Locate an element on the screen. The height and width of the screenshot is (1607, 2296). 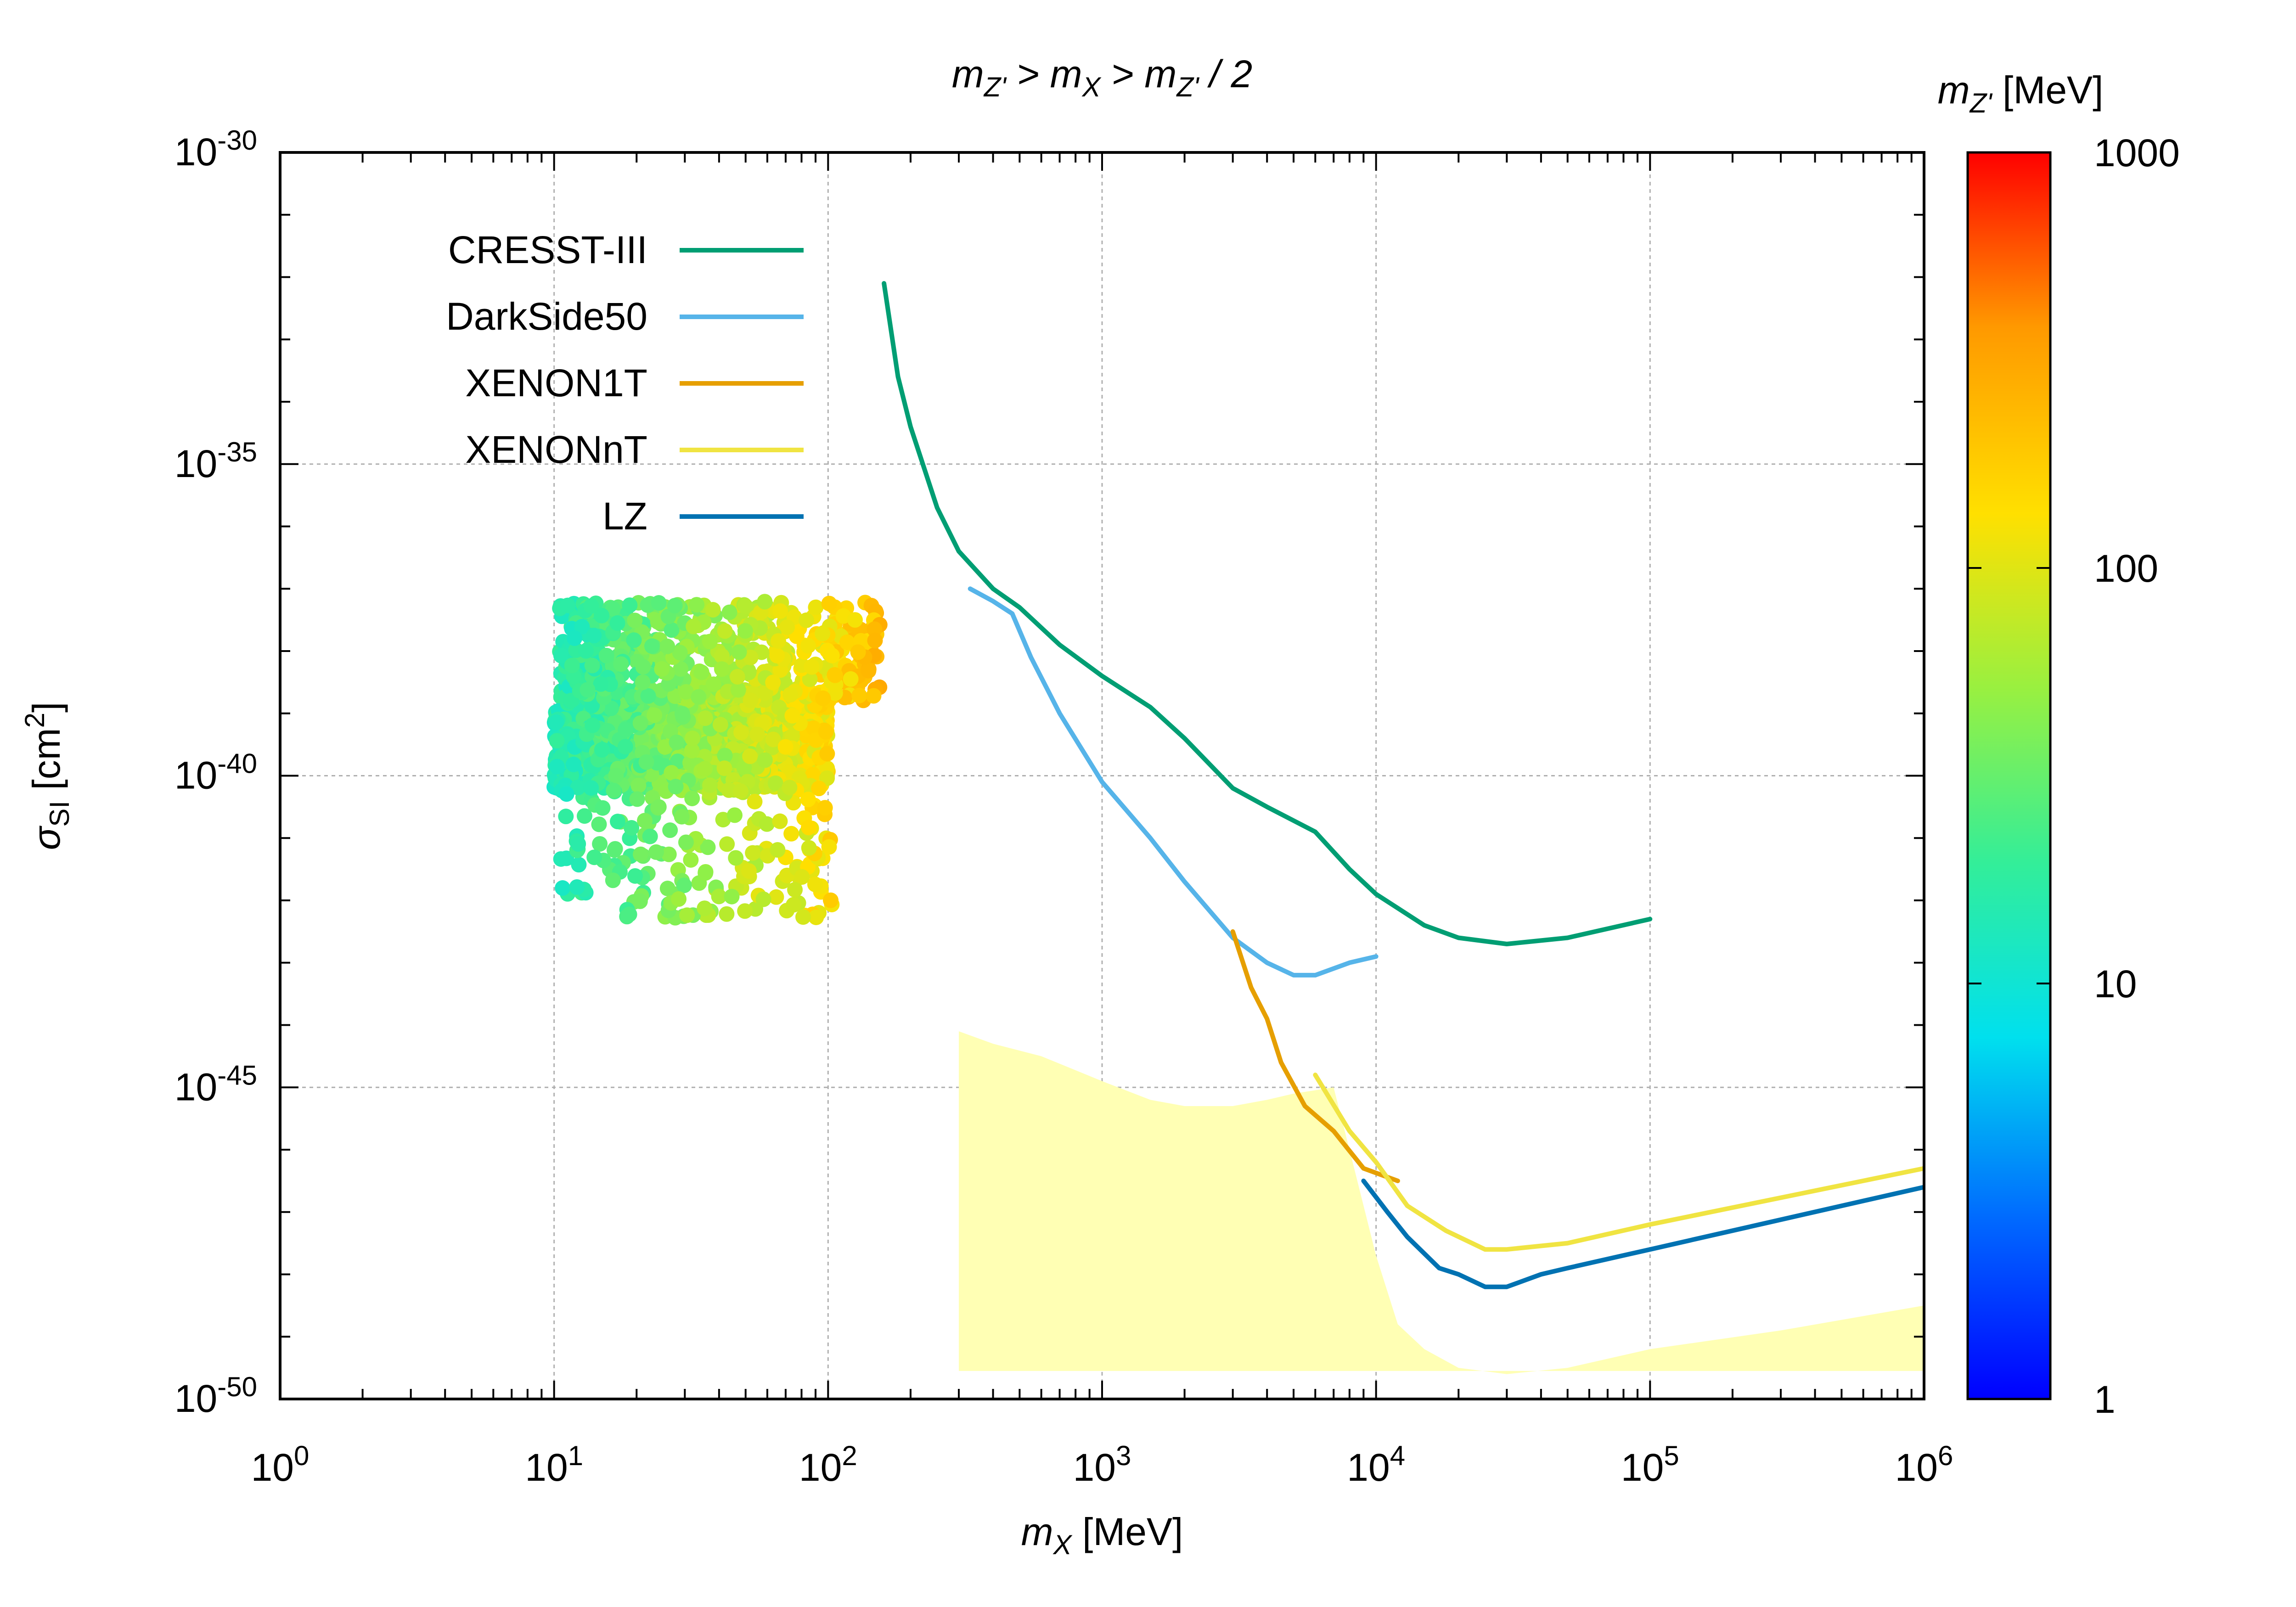
y-tick-label: 10-40 is located at coordinates (215, 772).